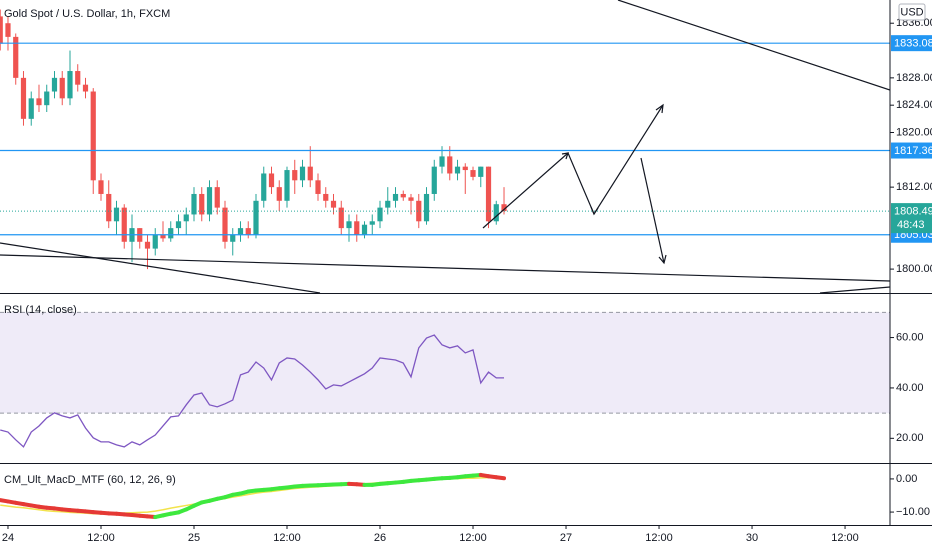 Image resolution: width=932 pixels, height=550 pixels. Describe the element at coordinates (913, 512) in the screenshot. I see `y-tick-label: −10.00` at that location.